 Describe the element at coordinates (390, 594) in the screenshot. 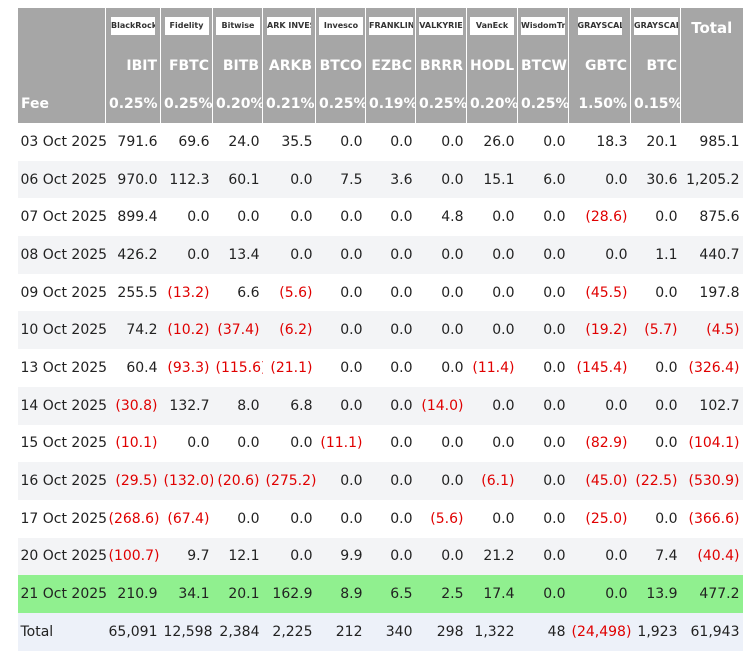

I see `flow-cell: 6.5` at that location.